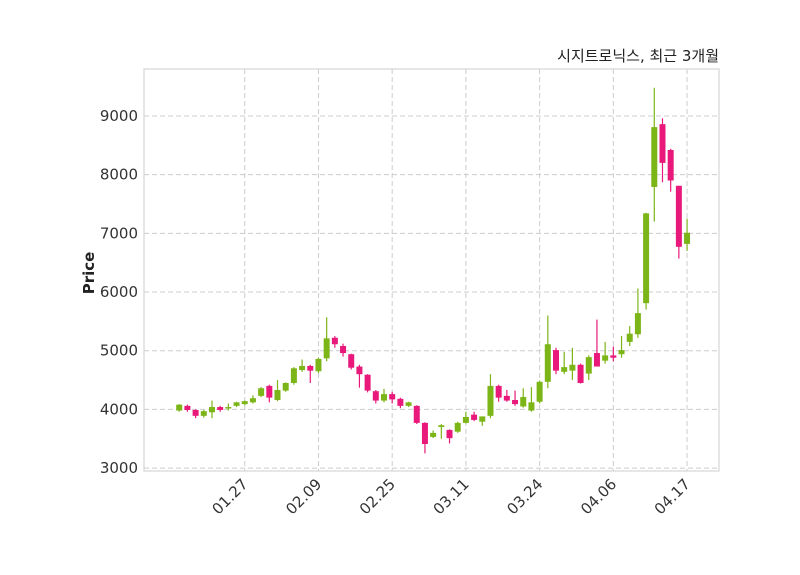  I want to click on x-axis: 01.27 02.09 02.25 03.11 03.24 04.06 04.17, so click(450, 496).